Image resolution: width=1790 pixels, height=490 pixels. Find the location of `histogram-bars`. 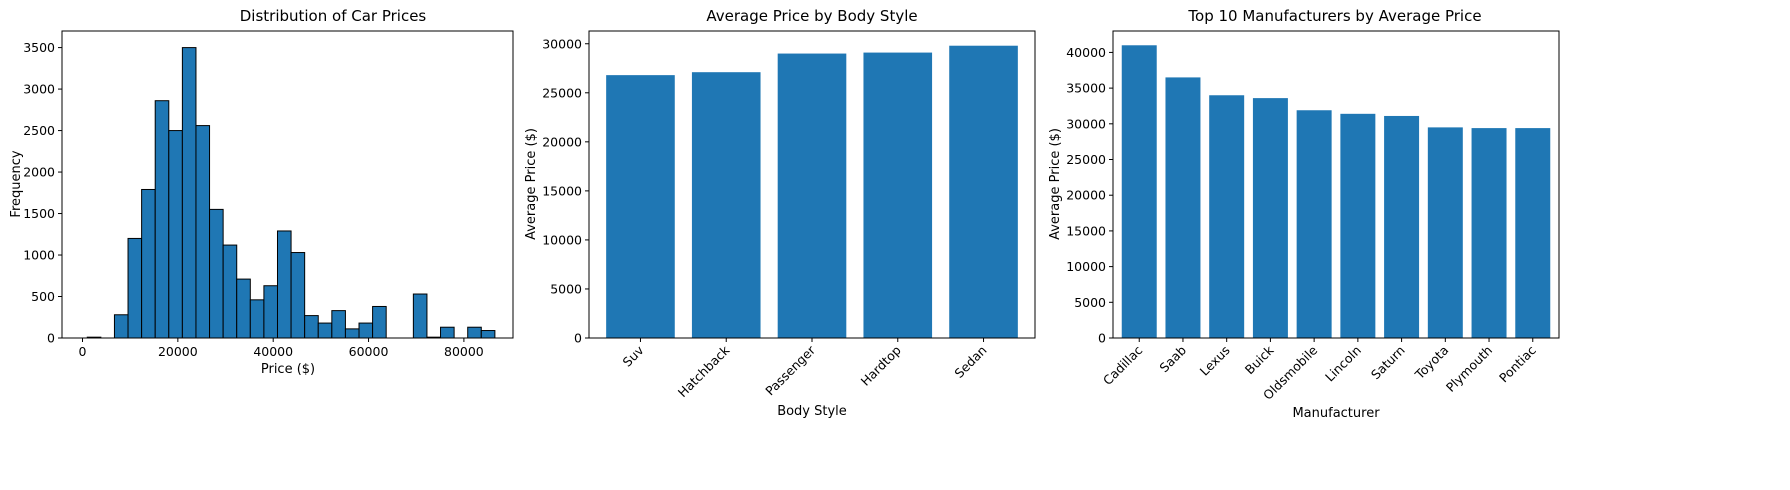

histogram-bars is located at coordinates (291, 193).